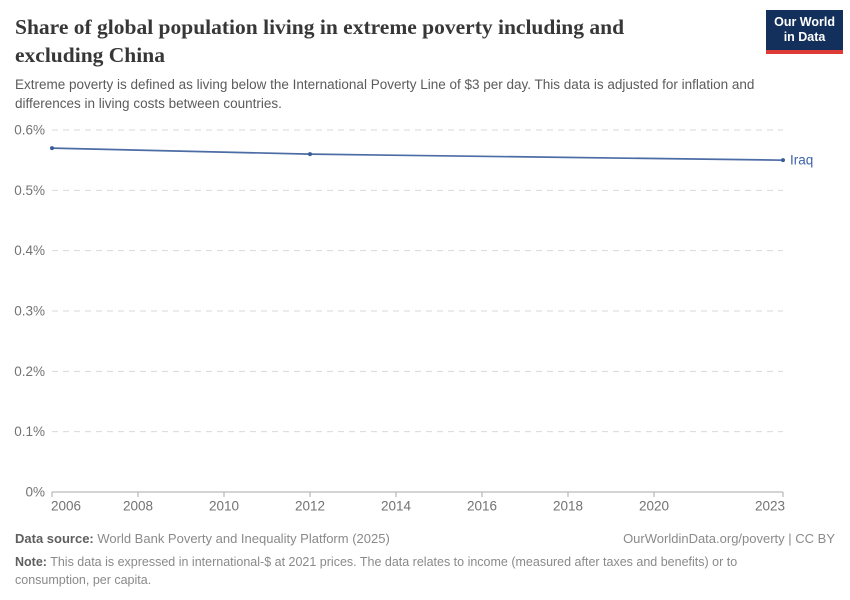 The height and width of the screenshot is (600, 850). I want to click on y-tick-label: 0%, so click(35, 492).